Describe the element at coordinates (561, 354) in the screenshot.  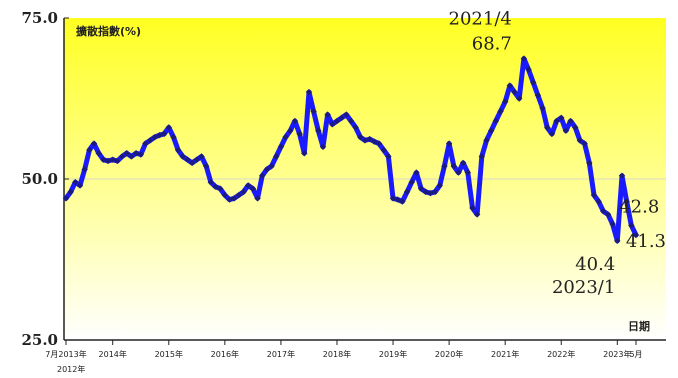
I see `x-tick-label: 2022年` at that location.